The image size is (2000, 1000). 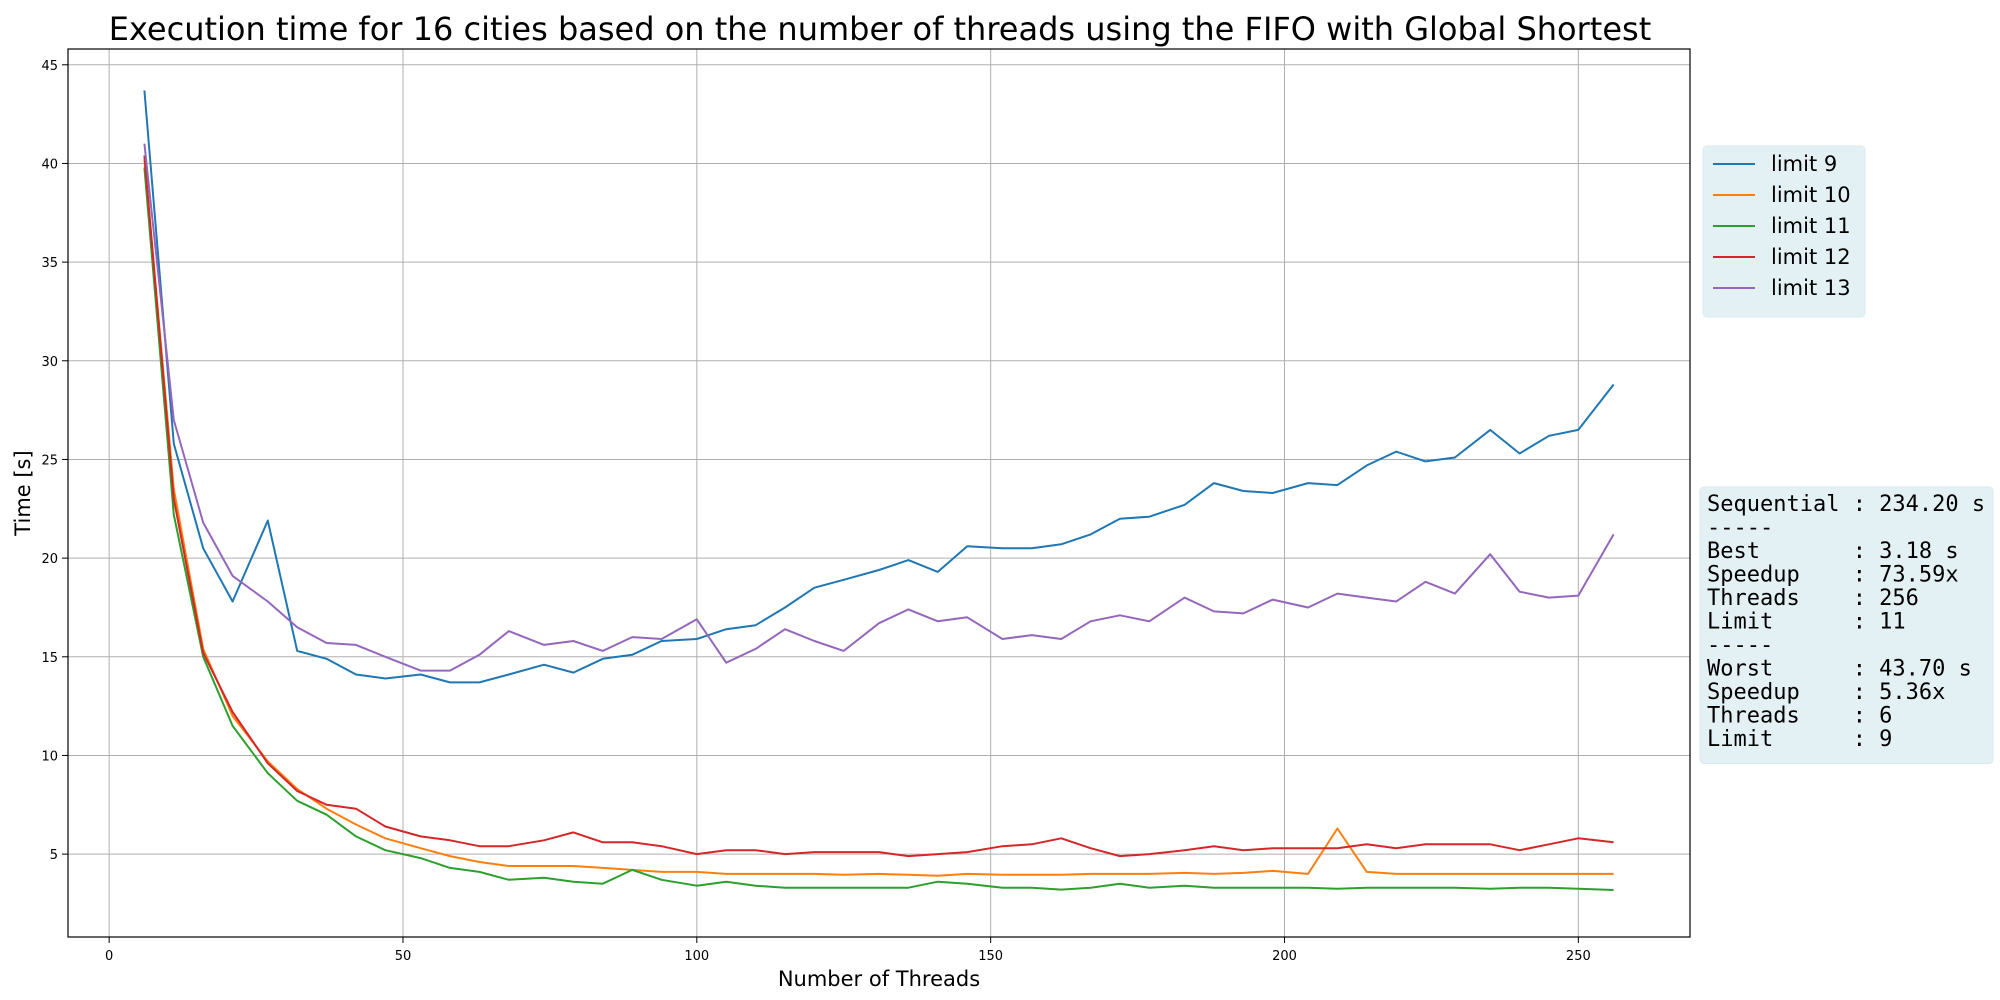 What do you see at coordinates (403, 956) in the screenshot?
I see `x-tick-label: 50` at bounding box center [403, 956].